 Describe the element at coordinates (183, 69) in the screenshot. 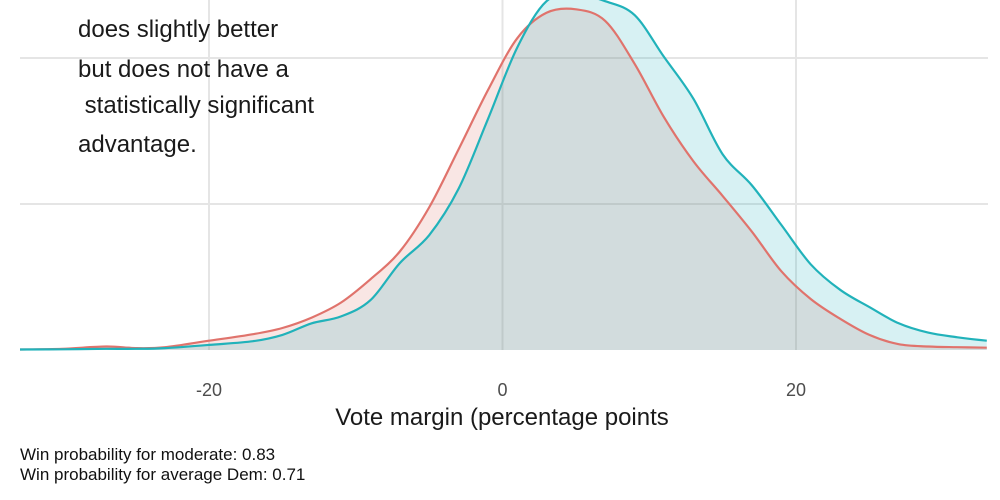

I see `annotation-line: but does not have a` at that location.